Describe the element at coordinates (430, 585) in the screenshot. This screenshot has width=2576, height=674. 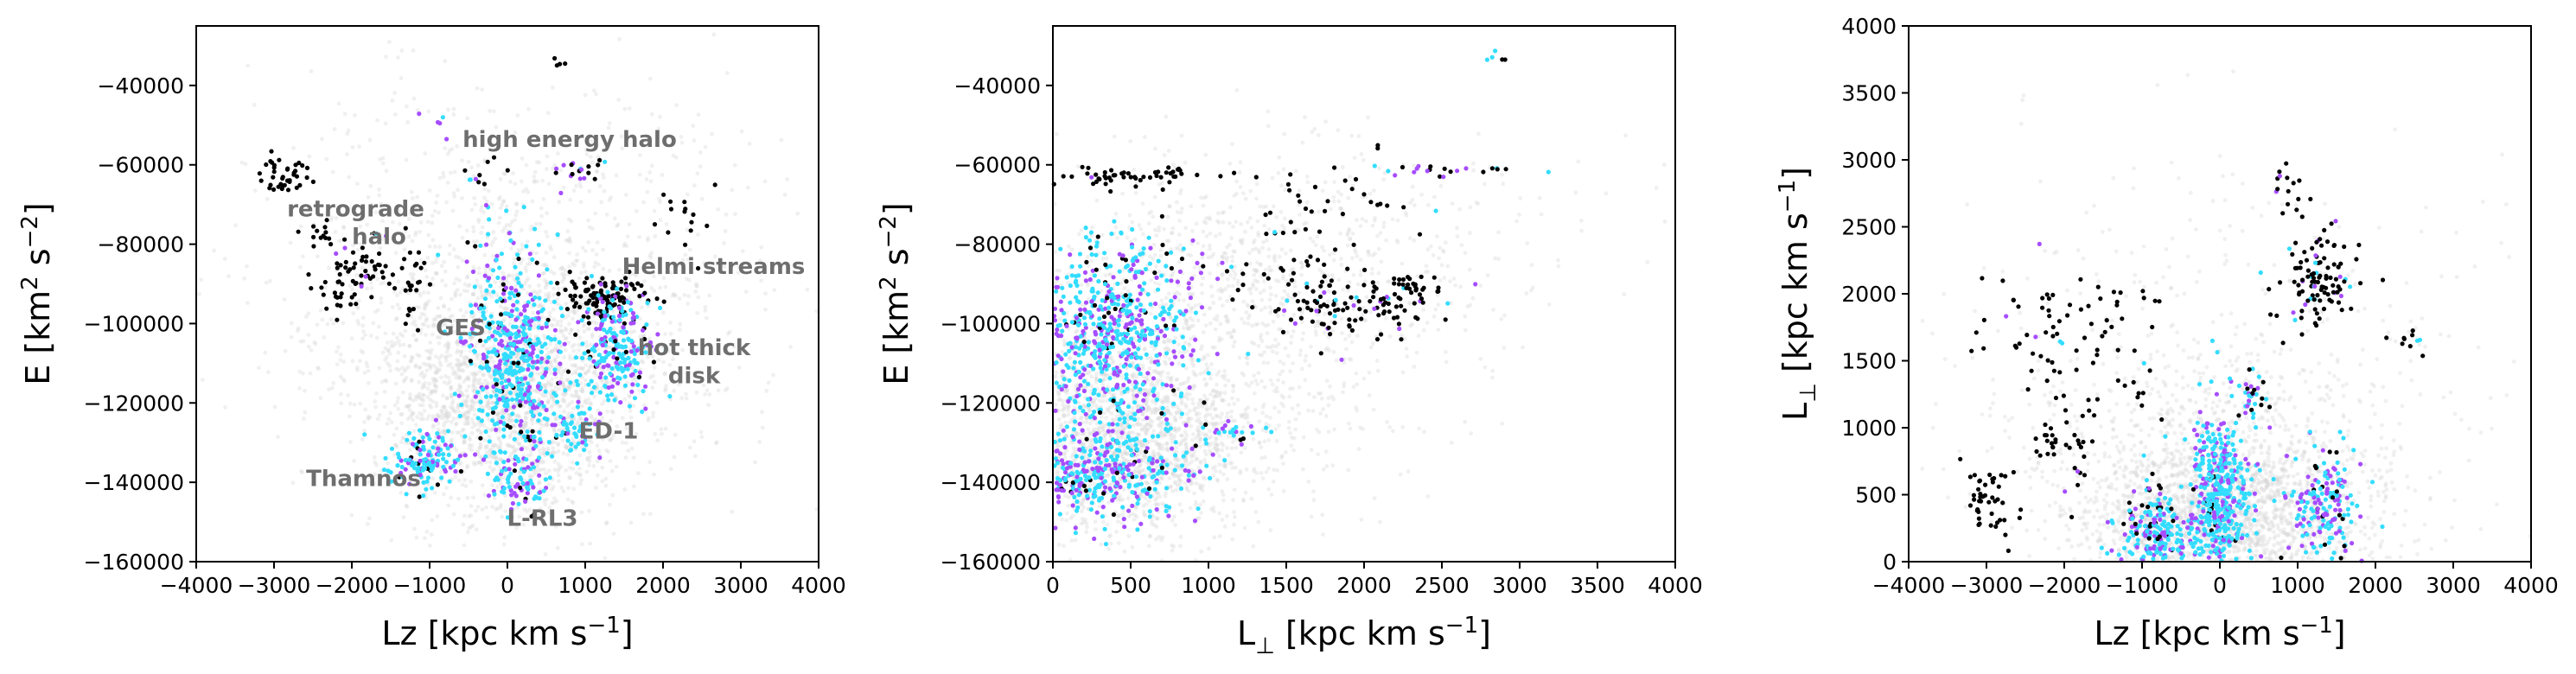
I see `x-tick-label: −1000` at that location.